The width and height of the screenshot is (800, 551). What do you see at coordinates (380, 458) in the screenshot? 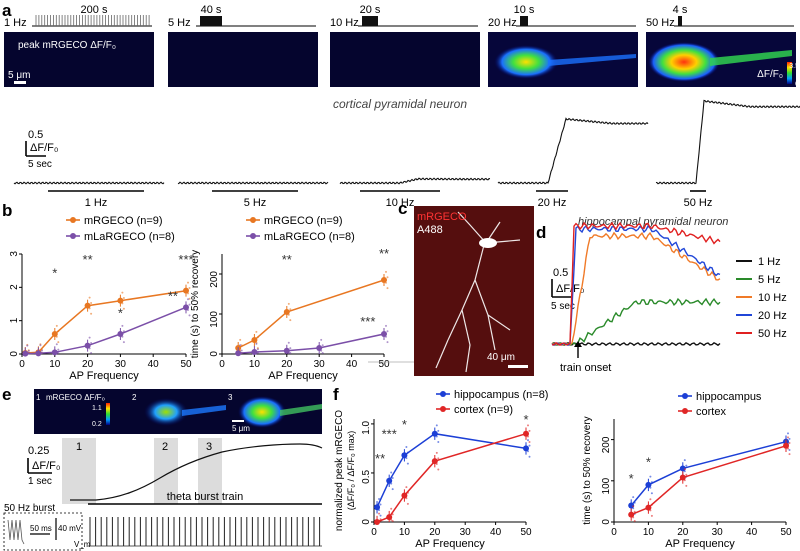
I see `significance-mark: **` at bounding box center [380, 458].